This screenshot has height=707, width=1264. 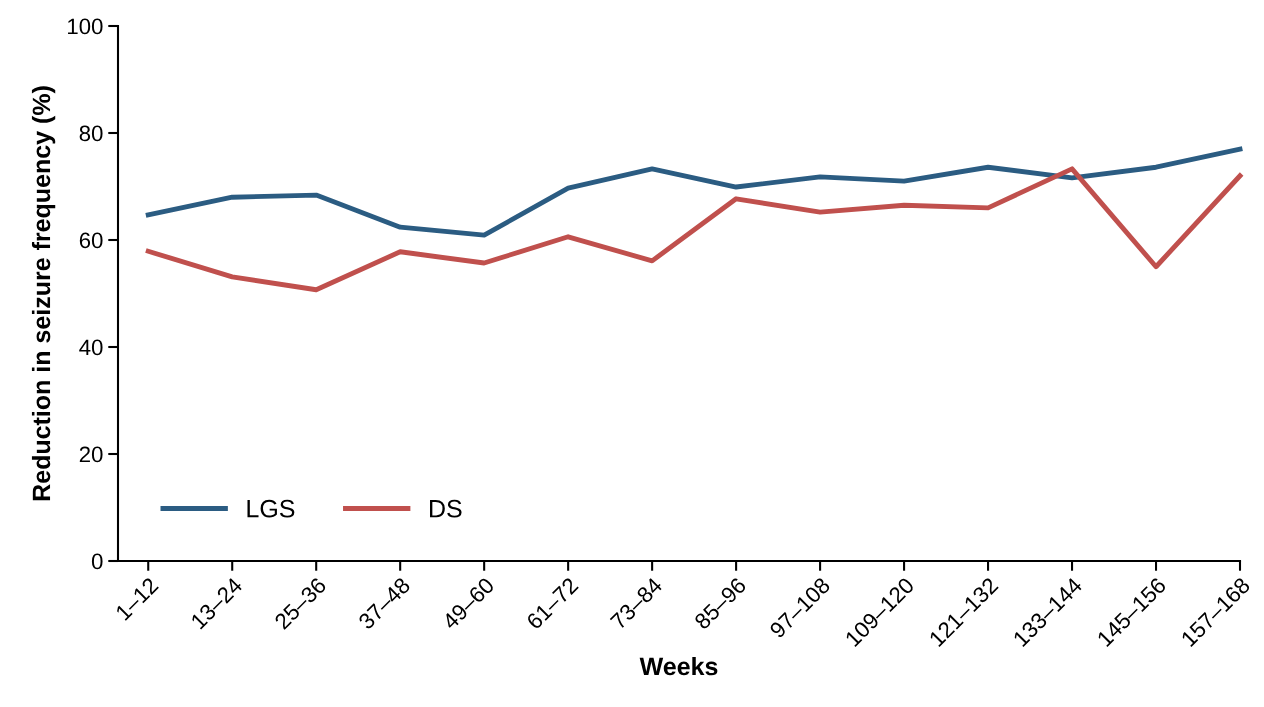 I want to click on y-tick-label: 0, so click(x=97, y=561).